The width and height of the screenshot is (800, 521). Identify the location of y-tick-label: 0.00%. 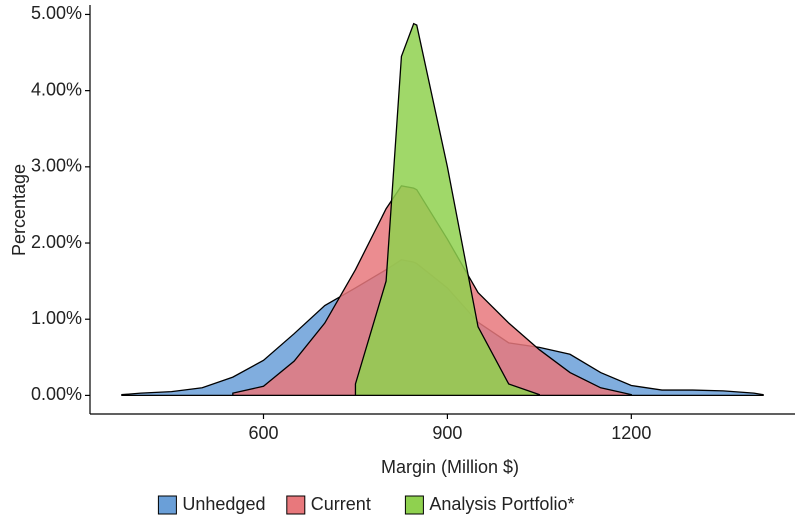
(56, 394).